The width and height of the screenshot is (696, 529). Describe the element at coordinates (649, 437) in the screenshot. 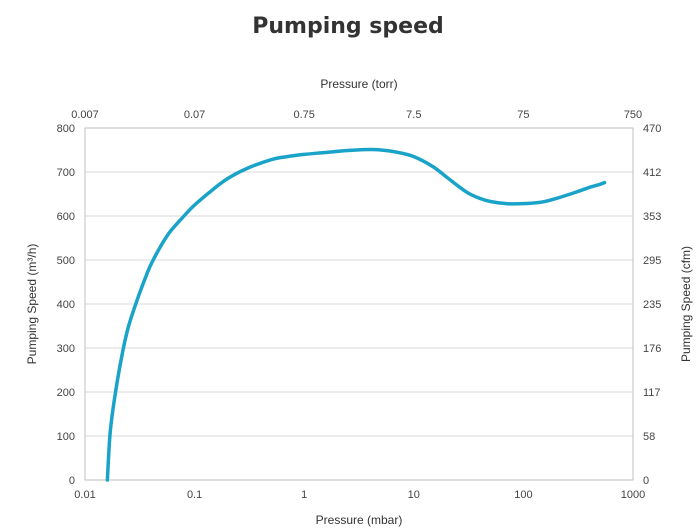

I see `y2-tick-label: 58` at that location.